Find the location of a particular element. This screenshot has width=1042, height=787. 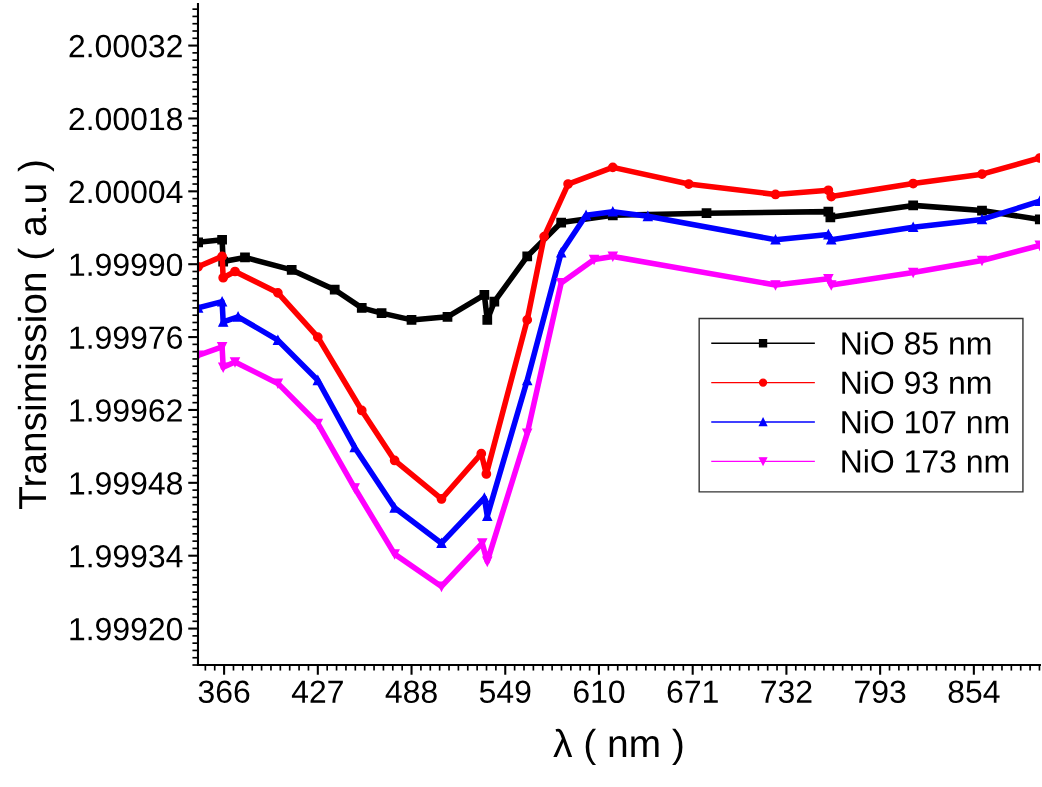

x-tick-label: 793 is located at coordinates (880, 692).